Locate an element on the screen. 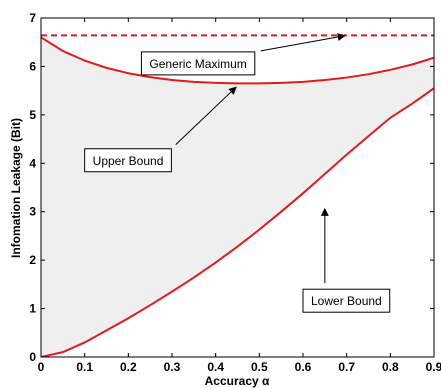  annotation-lower-bound: Lower Bound is located at coordinates (346, 260).